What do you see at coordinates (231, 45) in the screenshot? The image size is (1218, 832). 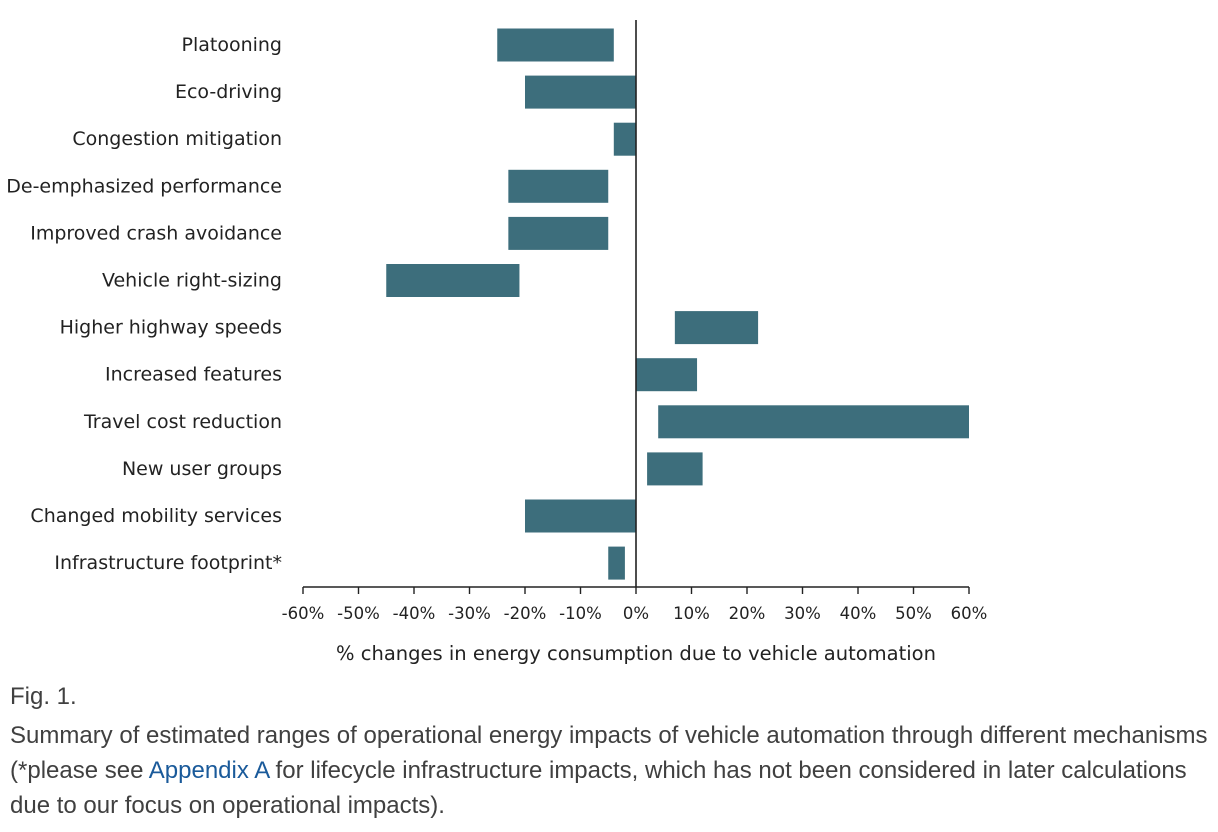 I see `category-label: Platooning` at bounding box center [231, 45].